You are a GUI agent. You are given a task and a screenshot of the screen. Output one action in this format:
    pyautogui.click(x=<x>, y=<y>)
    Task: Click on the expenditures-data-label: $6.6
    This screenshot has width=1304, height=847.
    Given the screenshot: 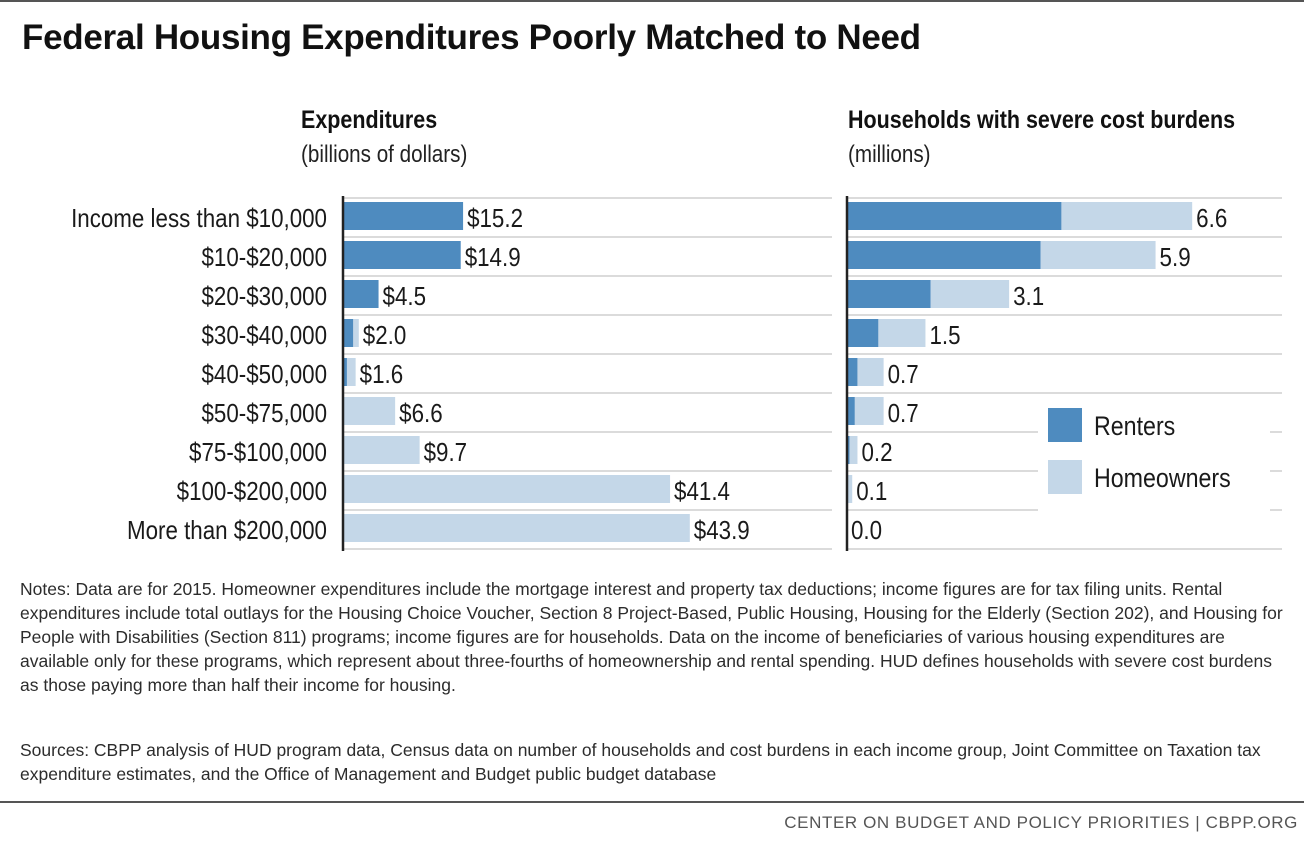 What is the action you would take?
    pyautogui.click(x=420, y=413)
    